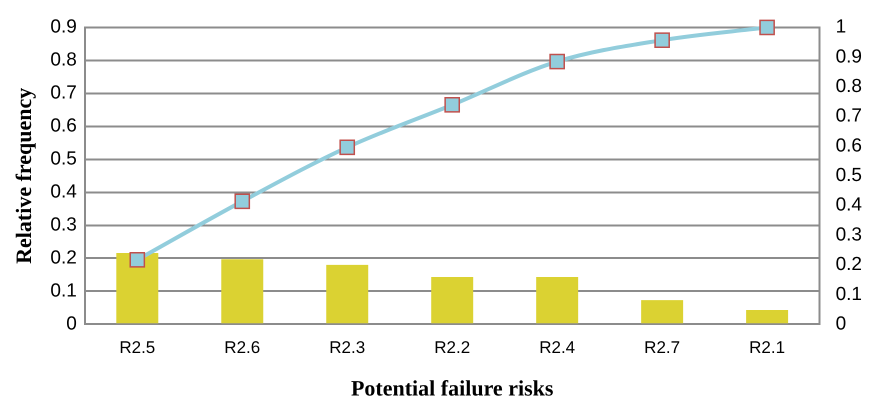 This screenshot has width=882, height=415. What do you see at coordinates (662, 348) in the screenshot?
I see `x-tick-label: R2.7` at bounding box center [662, 348].